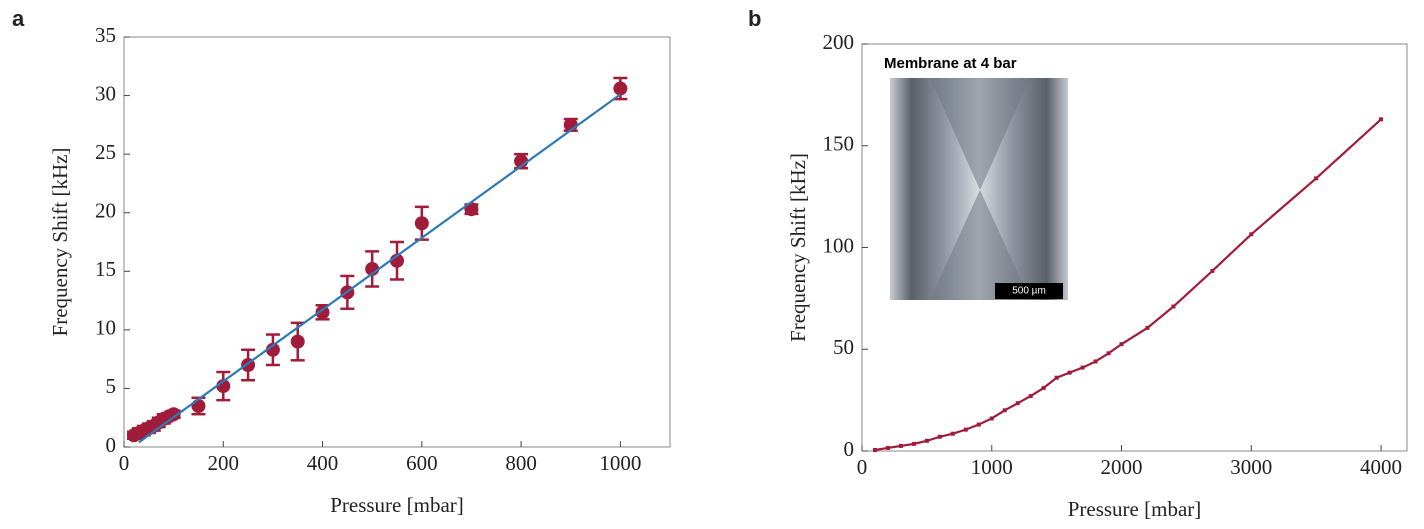  Describe the element at coordinates (323, 463) in the screenshot. I see `x-tick-label: 400` at that location.